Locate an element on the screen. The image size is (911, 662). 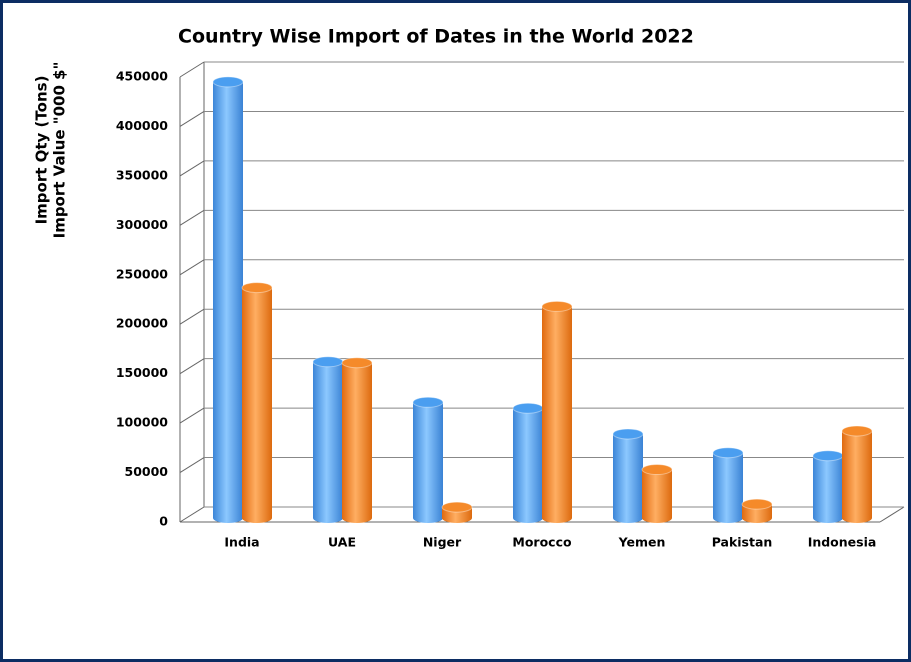
y-tick-label: 0 is located at coordinates (163, 521).